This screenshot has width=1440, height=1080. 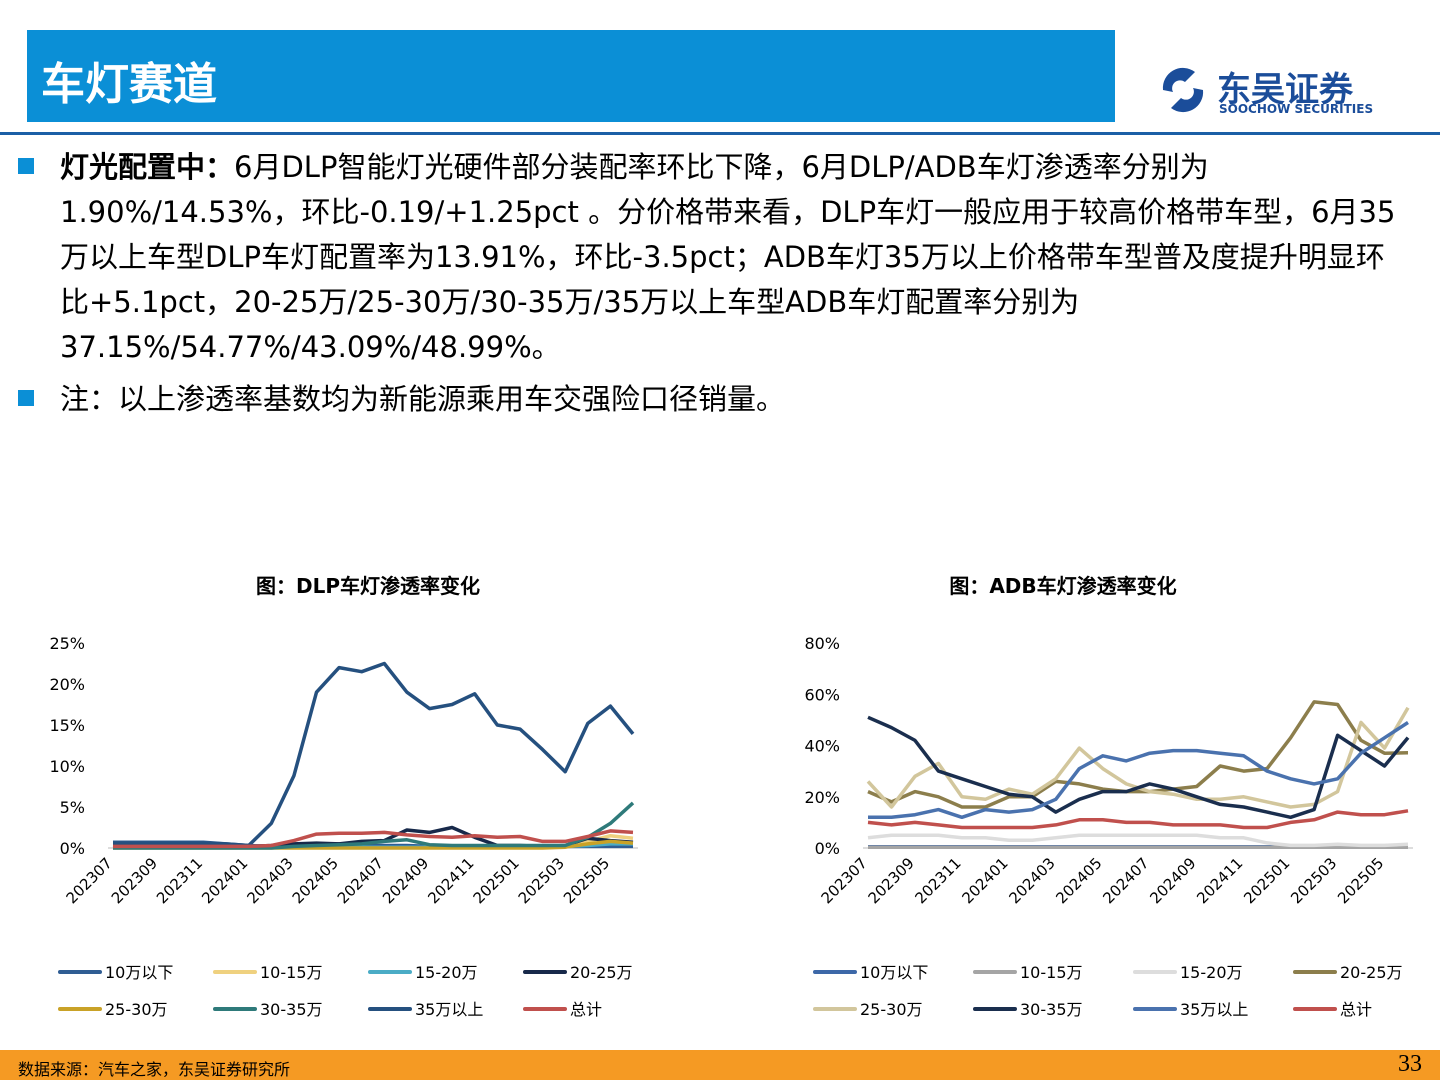 What do you see at coordinates (720, 1065) in the screenshot?
I see `footer: 数据来源：汽车之家，东吴证券研究所 33` at bounding box center [720, 1065].